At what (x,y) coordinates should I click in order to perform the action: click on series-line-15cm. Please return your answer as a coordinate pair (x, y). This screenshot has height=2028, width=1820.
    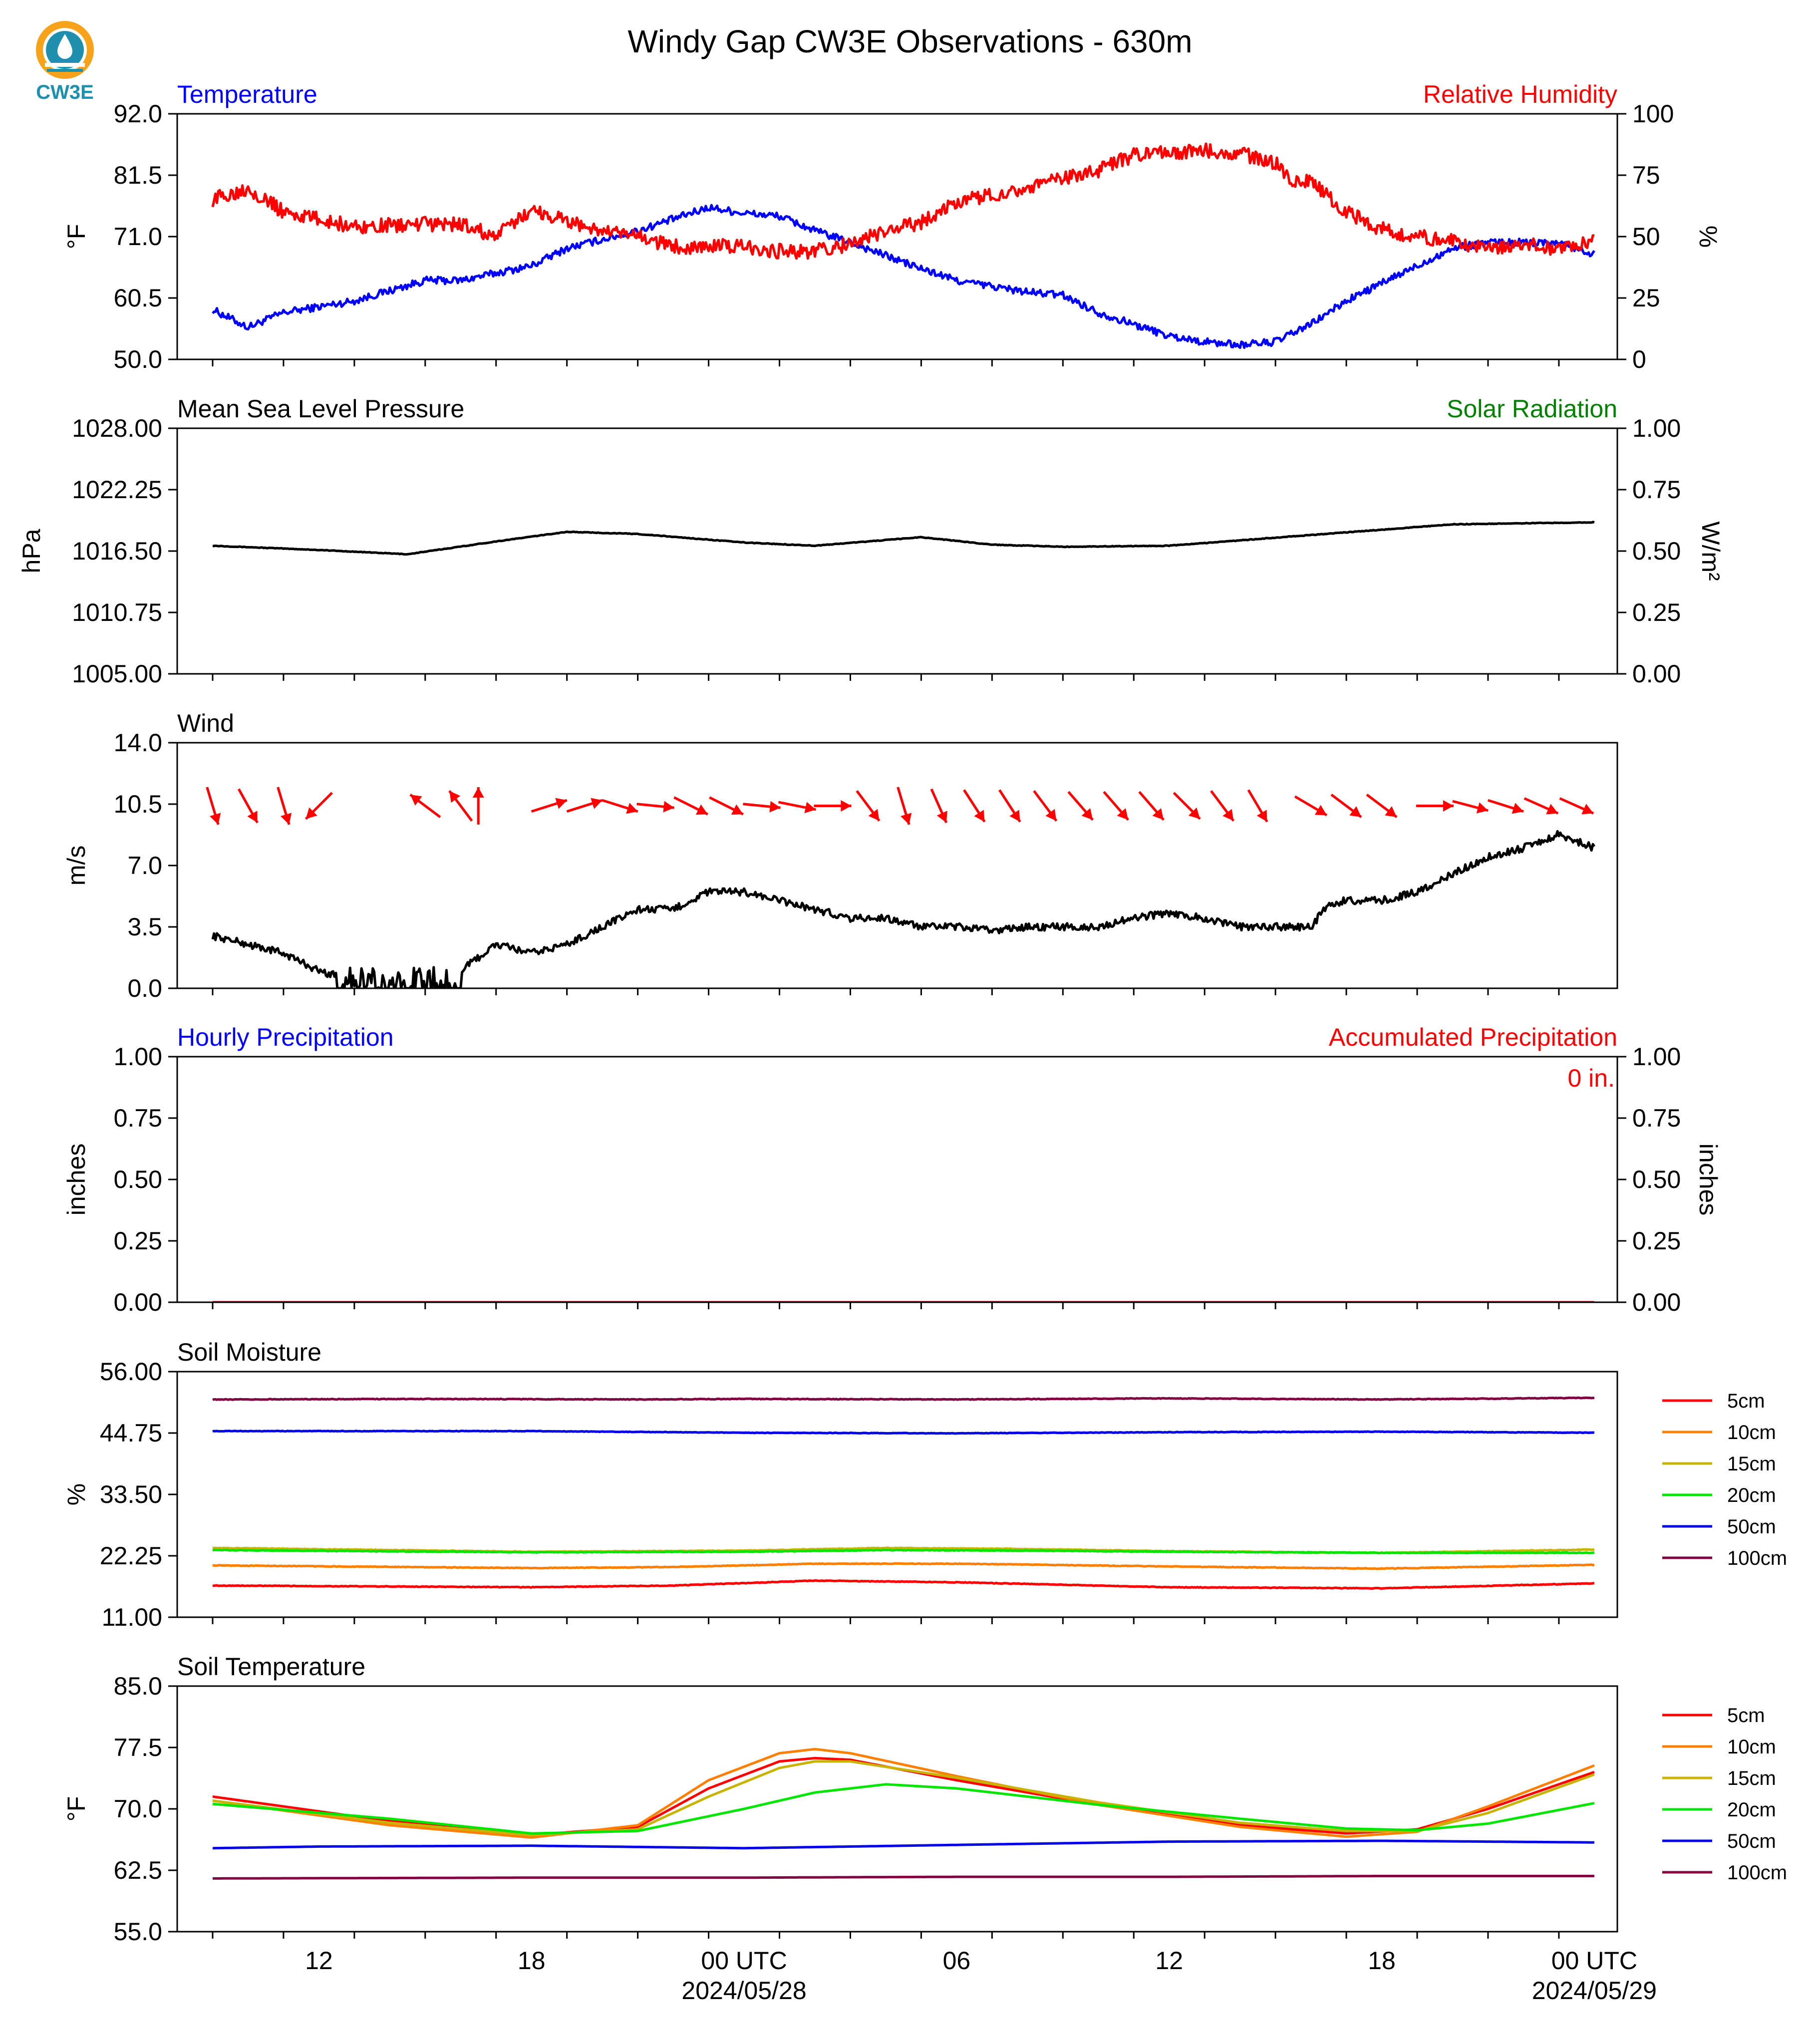
    Looking at the image, I should click on (903, 1798).